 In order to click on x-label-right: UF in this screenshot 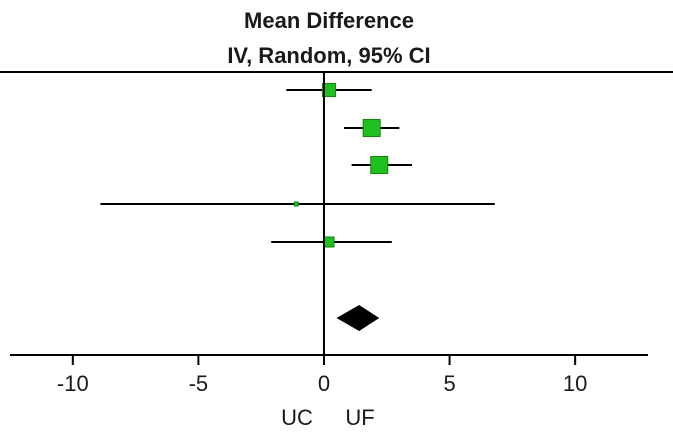, I will do `click(359, 417)`.